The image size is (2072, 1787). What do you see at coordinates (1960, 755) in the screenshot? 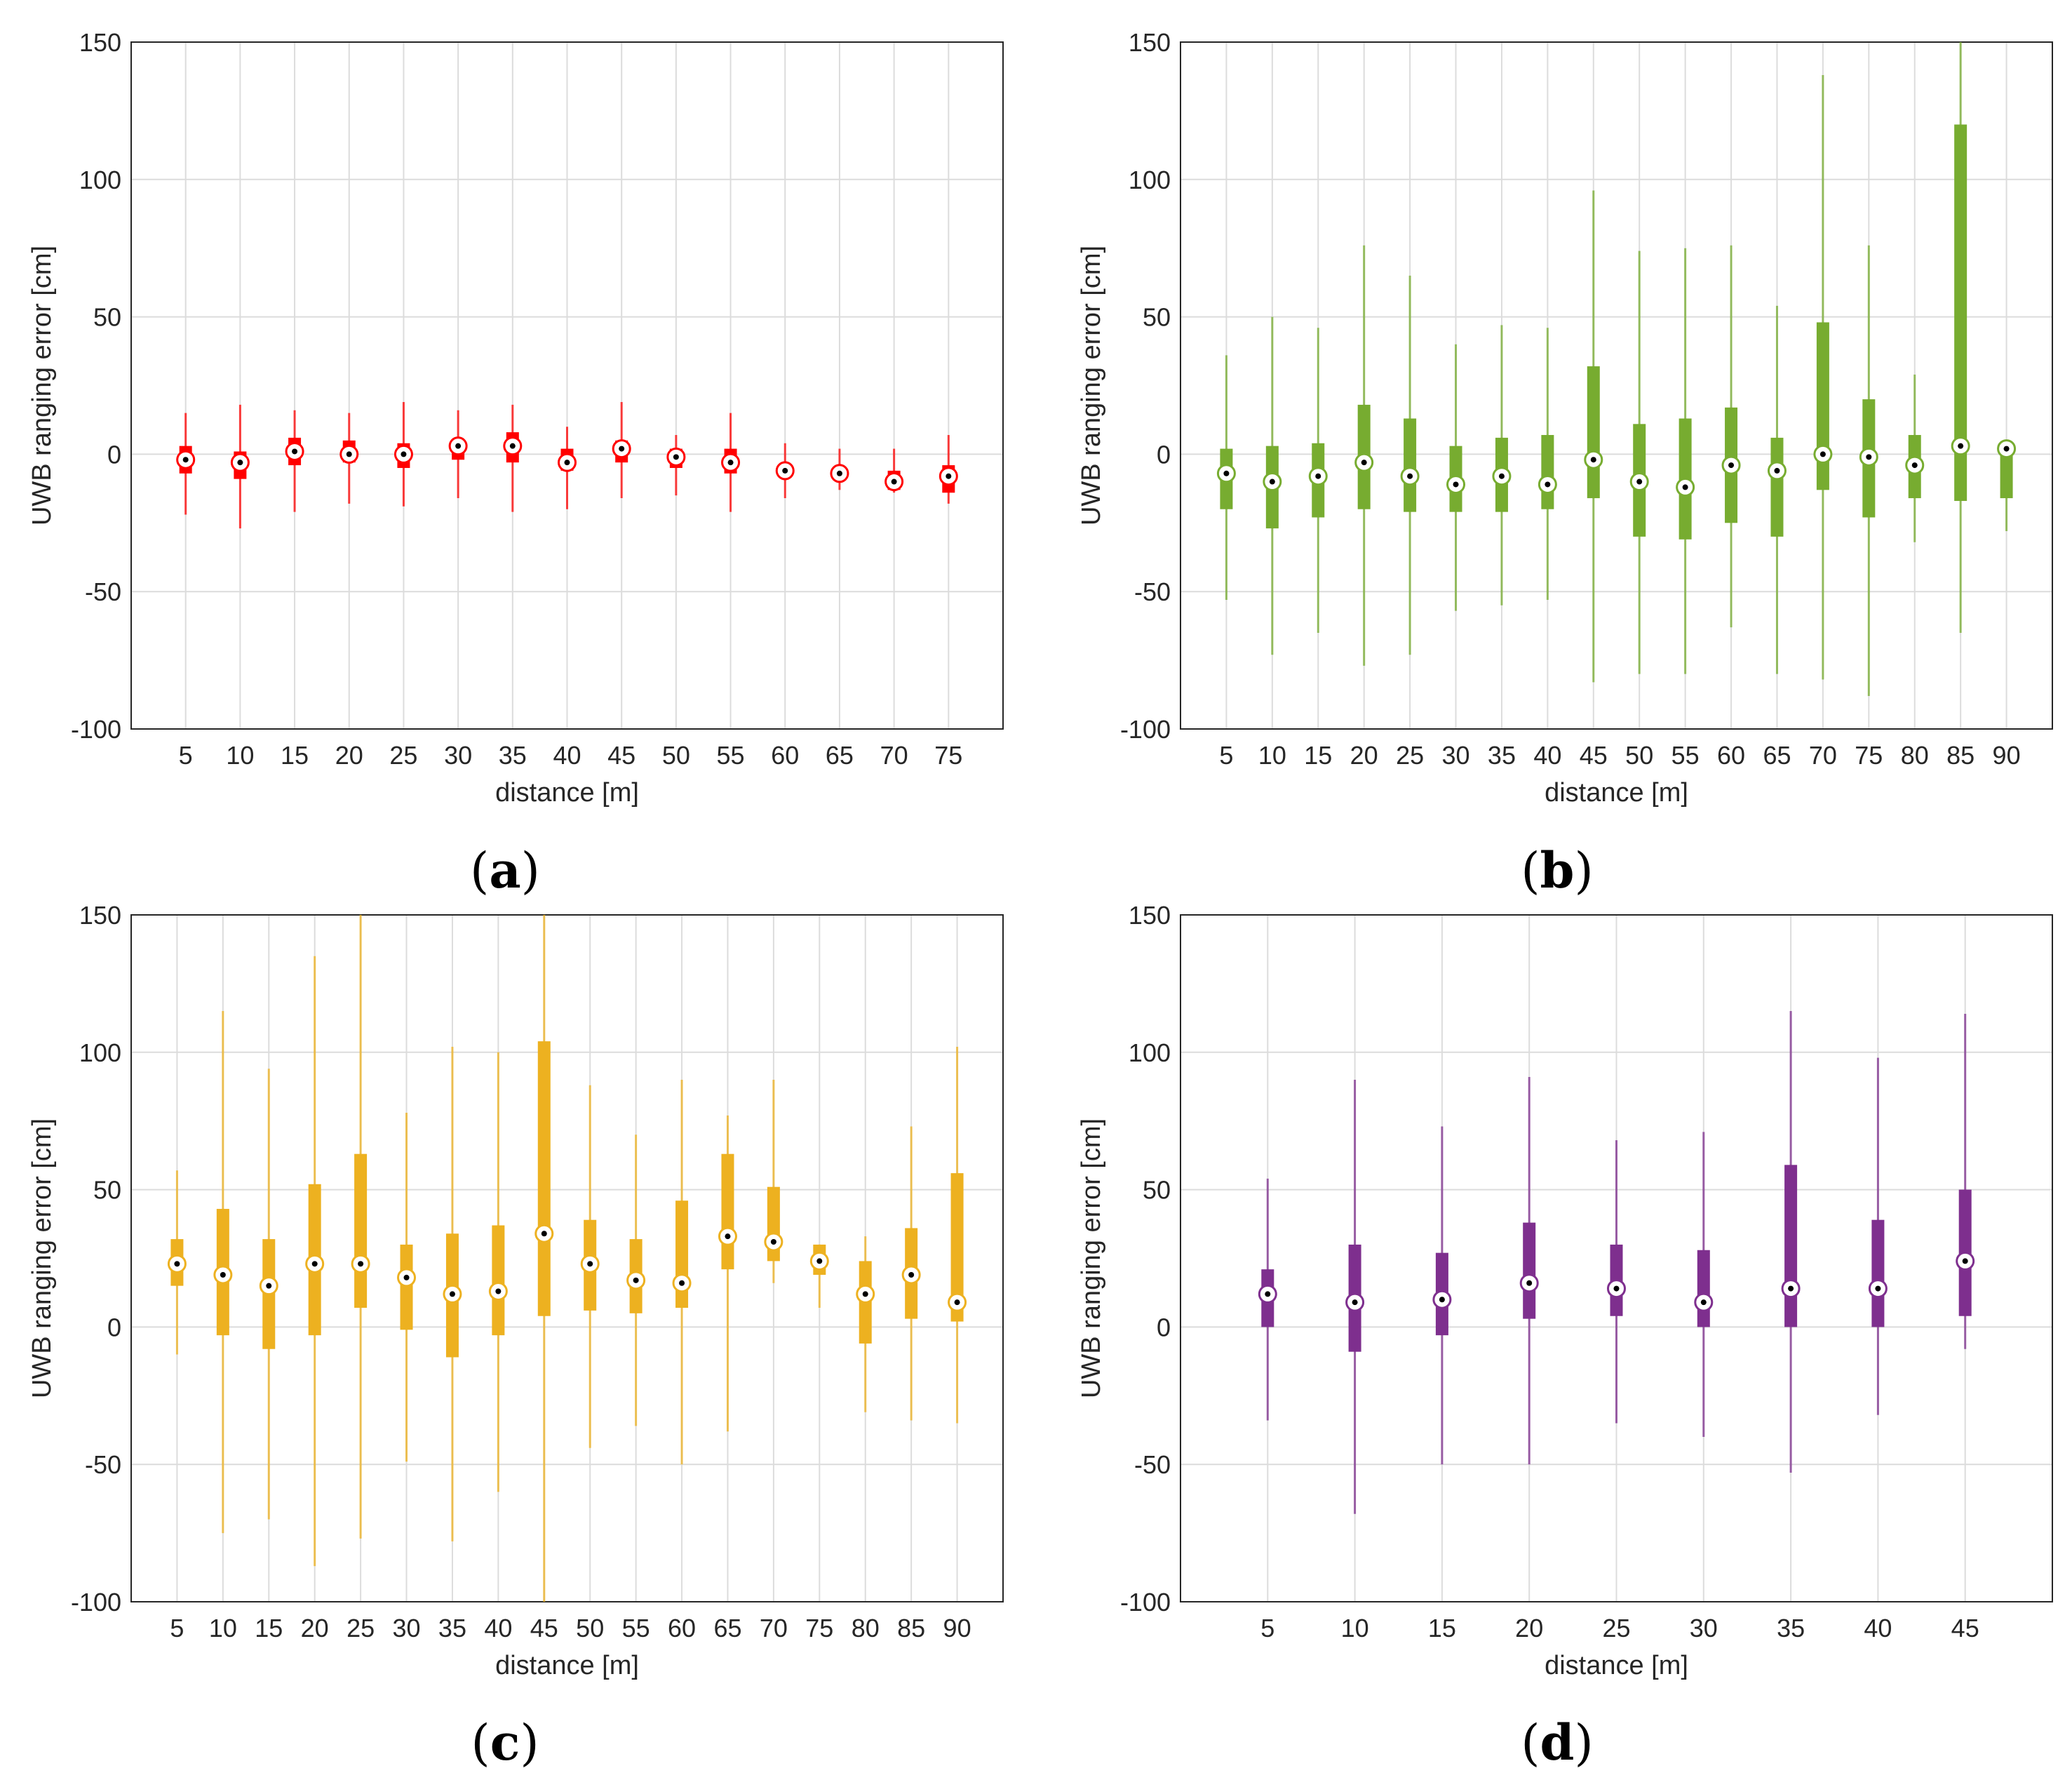
I see `x-tick-label: 85` at bounding box center [1960, 755].